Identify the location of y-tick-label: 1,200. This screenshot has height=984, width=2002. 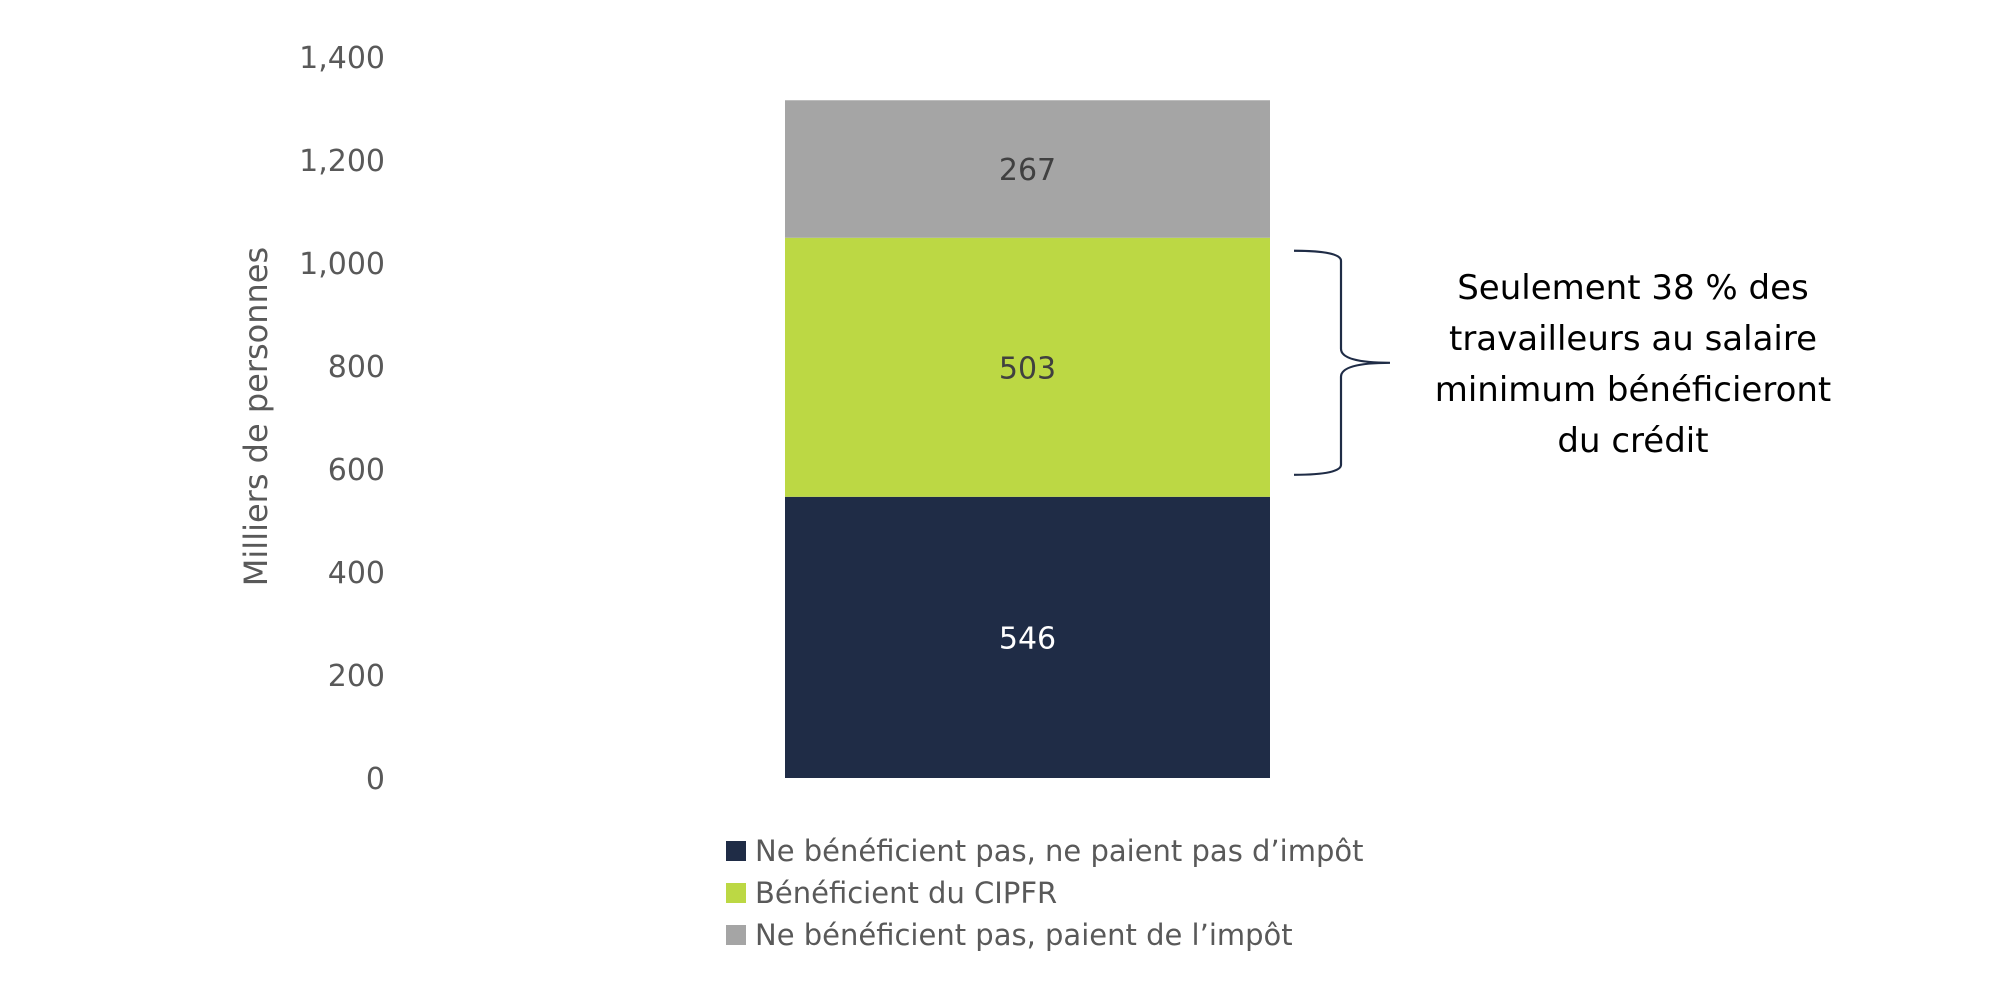
(342, 161).